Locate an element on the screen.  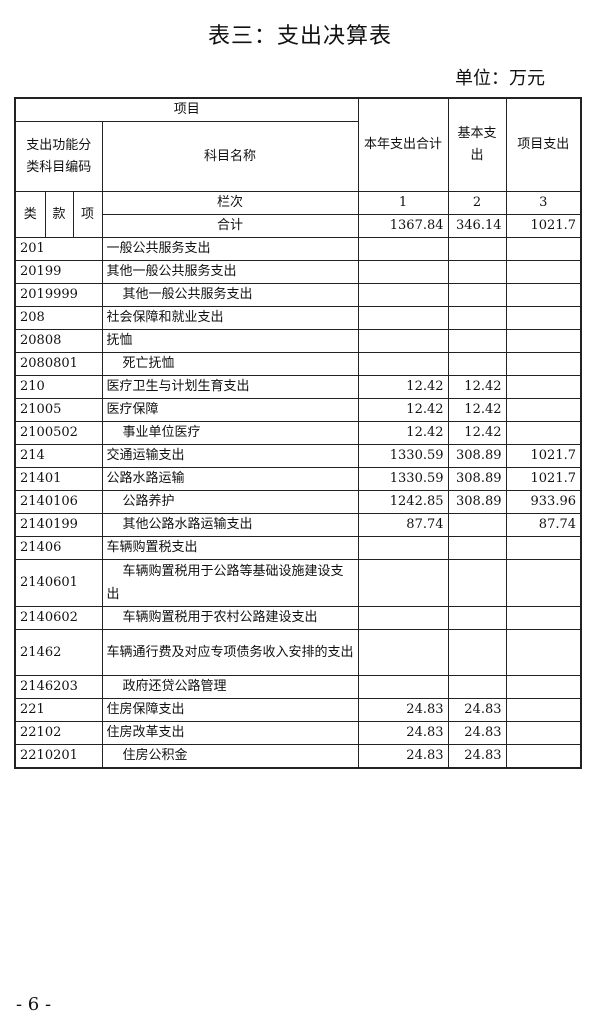
table-row: 2080801 死亡抚恤 is located at coordinates (298, 364).